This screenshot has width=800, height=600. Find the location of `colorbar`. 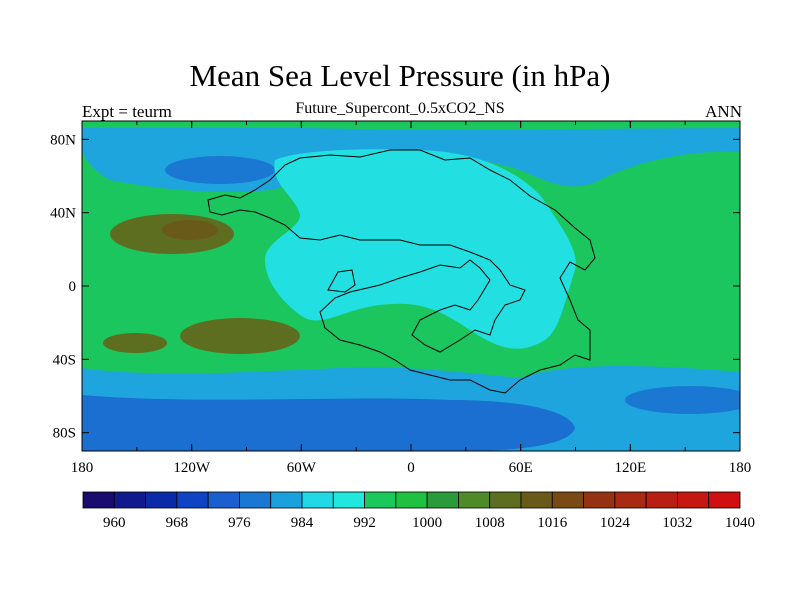

colorbar is located at coordinates (411, 500).